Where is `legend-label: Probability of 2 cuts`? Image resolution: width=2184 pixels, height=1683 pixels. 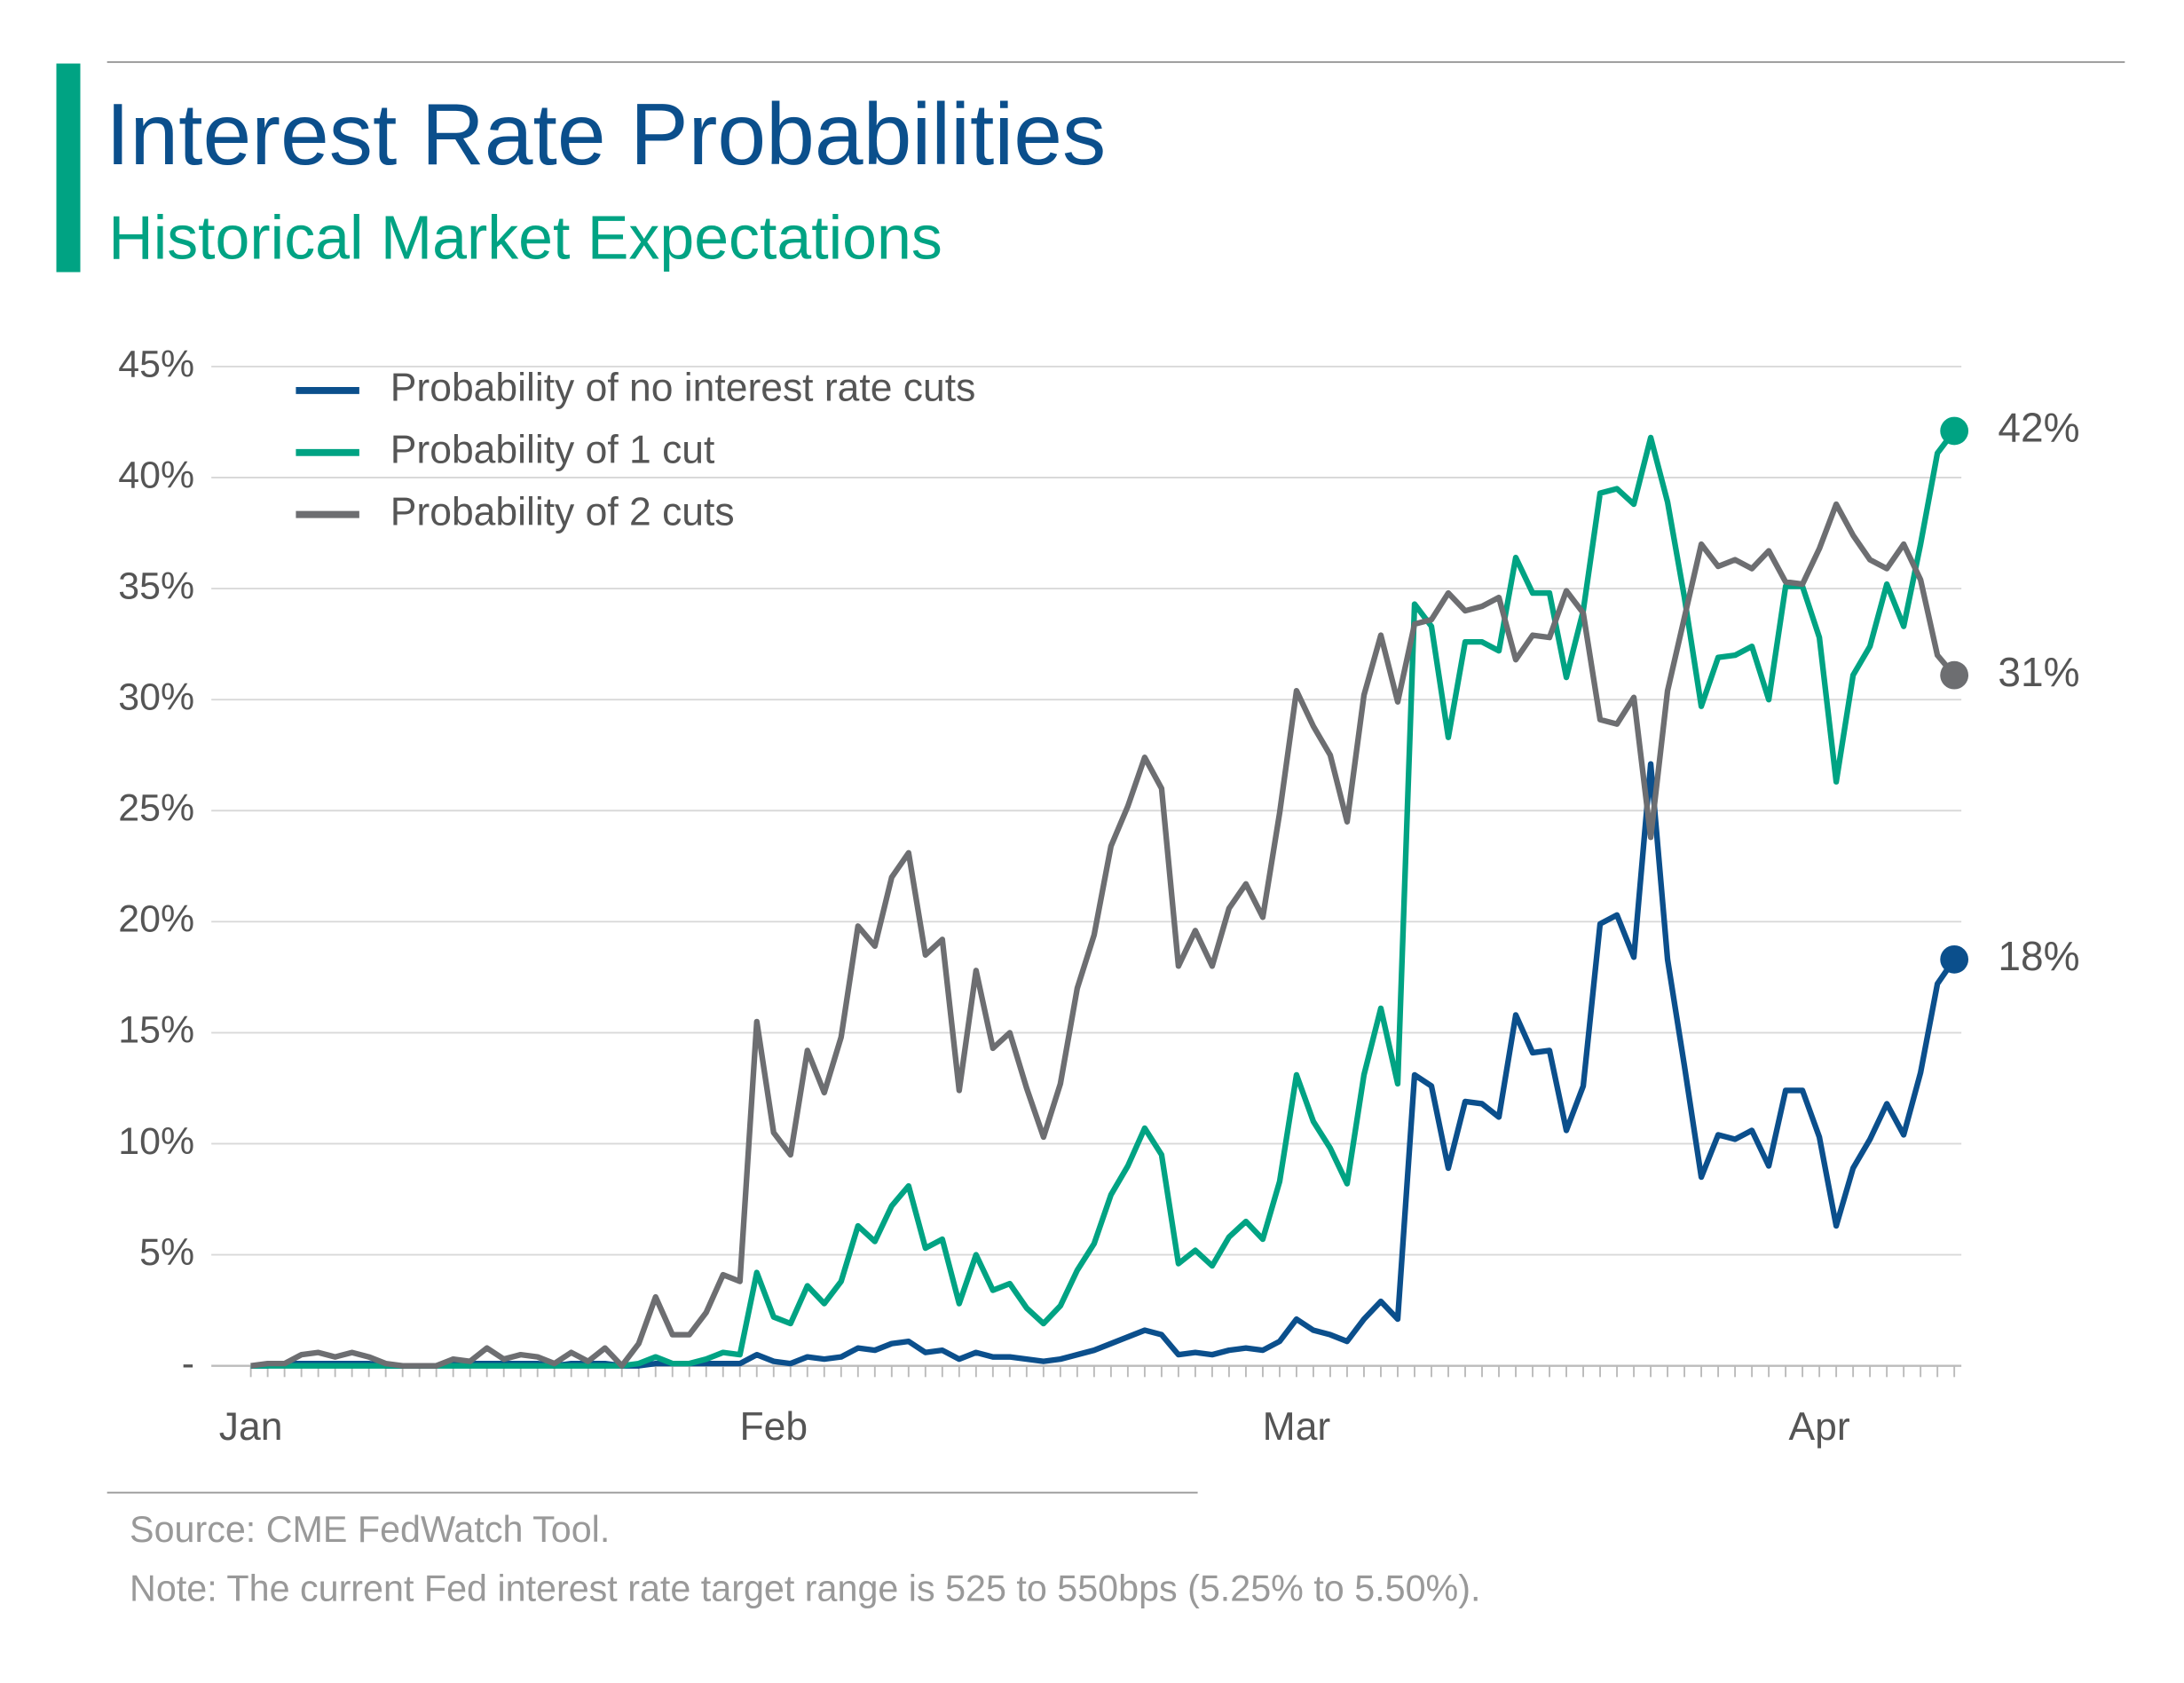 legend-label: Probability of 2 cuts is located at coordinates (562, 511).